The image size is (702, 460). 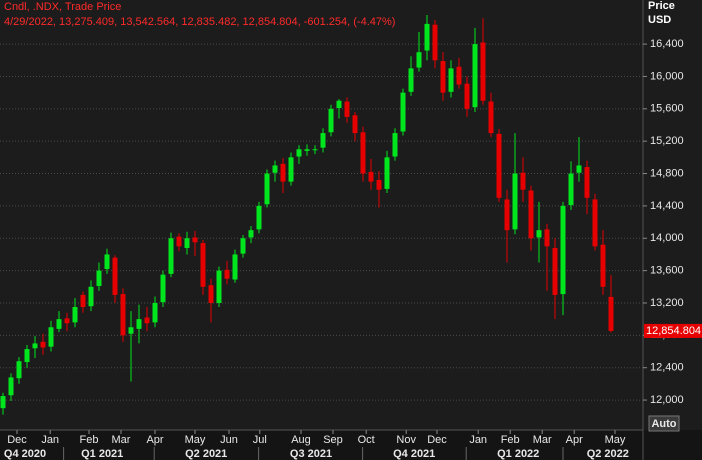 What do you see at coordinates (25, 454) in the screenshot?
I see `quarter-label: Q4 2020` at bounding box center [25, 454].